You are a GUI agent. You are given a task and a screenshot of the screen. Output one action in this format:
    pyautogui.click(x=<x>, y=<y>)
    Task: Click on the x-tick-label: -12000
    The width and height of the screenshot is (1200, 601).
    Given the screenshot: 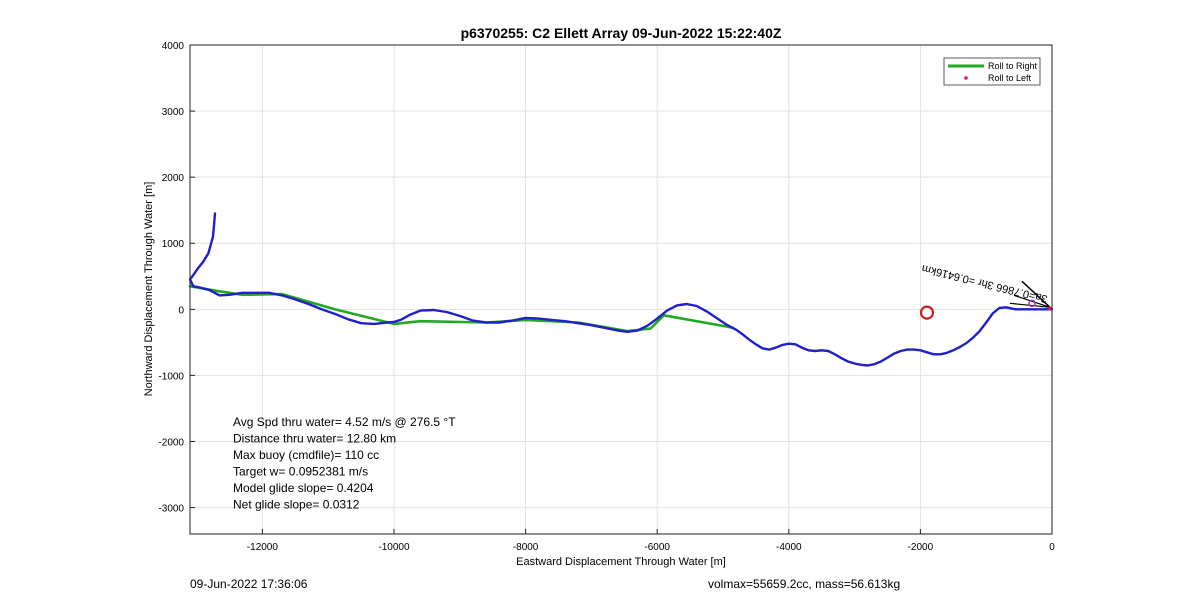 What is the action you would take?
    pyautogui.click(x=263, y=547)
    